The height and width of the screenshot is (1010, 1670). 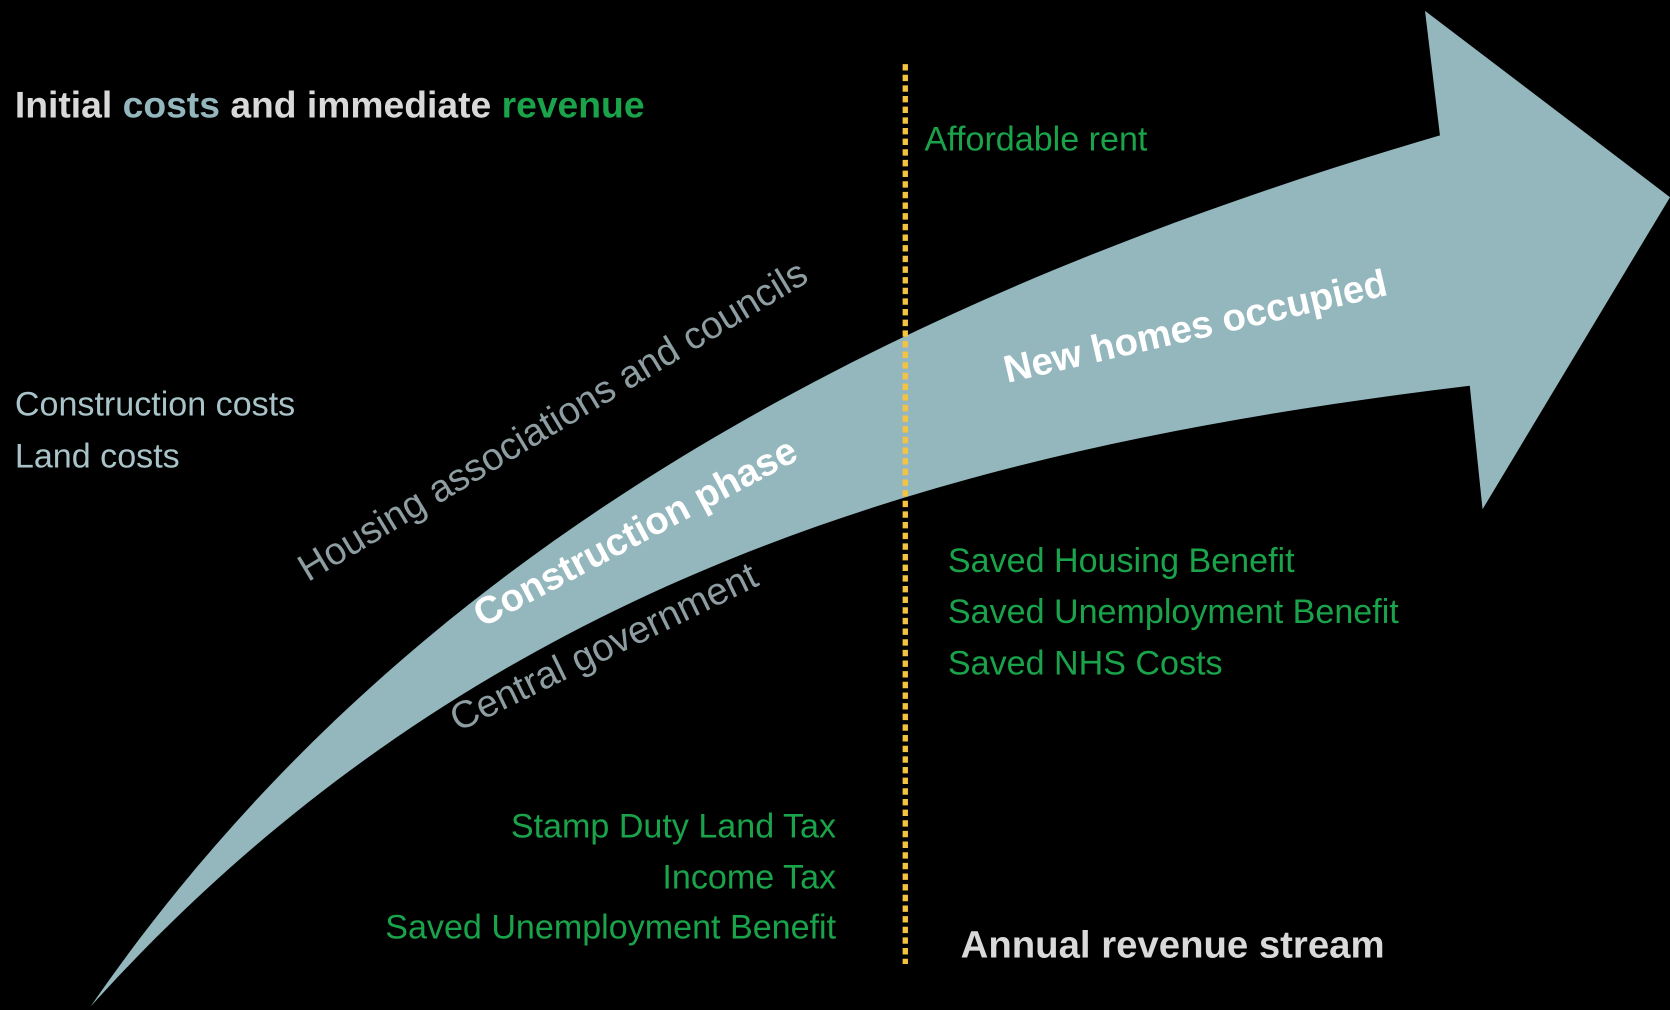 I want to click on annual-item: Saved Unemployment Benefit, so click(x=1173, y=612).